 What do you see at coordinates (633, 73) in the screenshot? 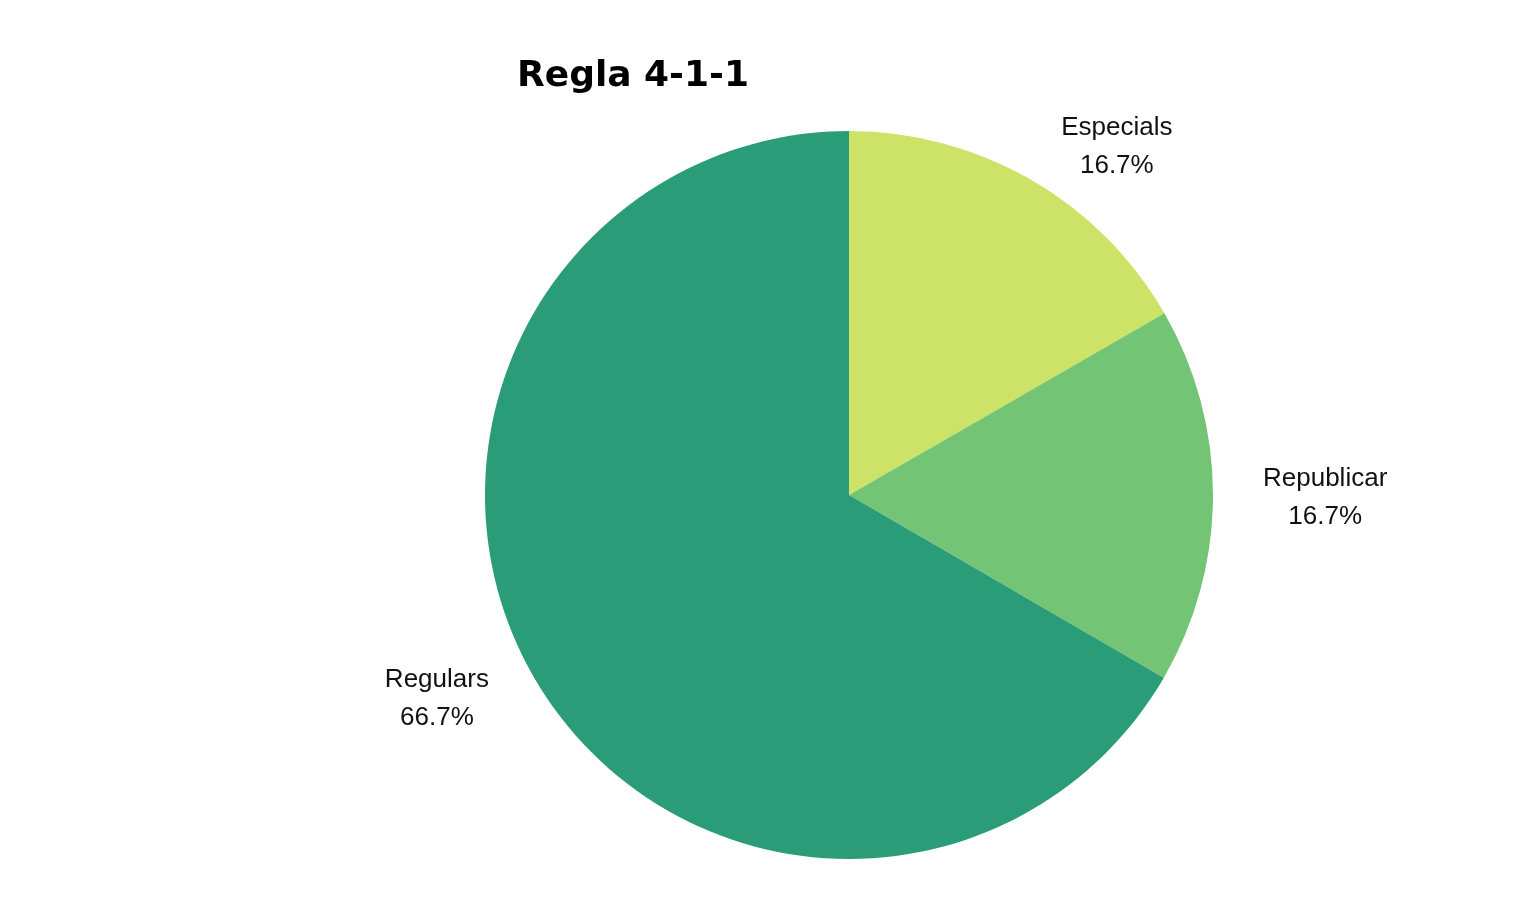
I see `chart-title: Regla 4-1-1` at bounding box center [633, 73].